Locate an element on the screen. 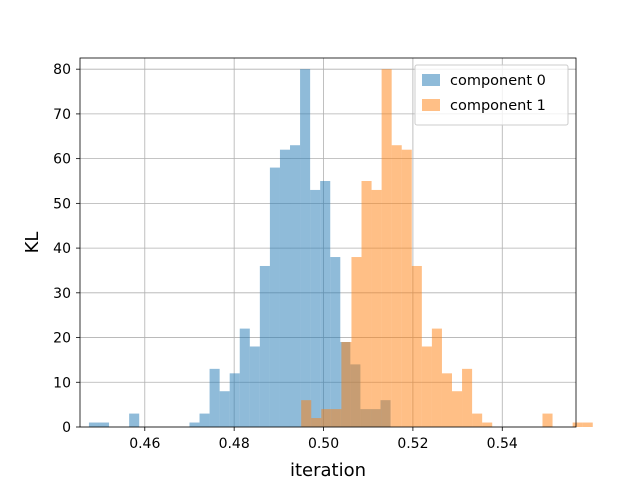 The image size is (640, 480). y-tick-label: 30 is located at coordinates (62, 294).